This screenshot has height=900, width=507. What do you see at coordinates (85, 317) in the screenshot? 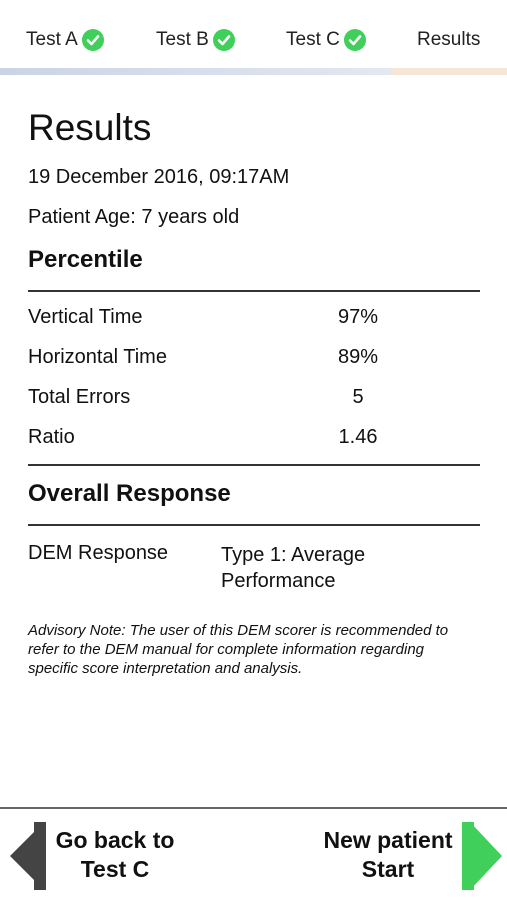
I see `stat-label: Vertical Time` at bounding box center [85, 317].